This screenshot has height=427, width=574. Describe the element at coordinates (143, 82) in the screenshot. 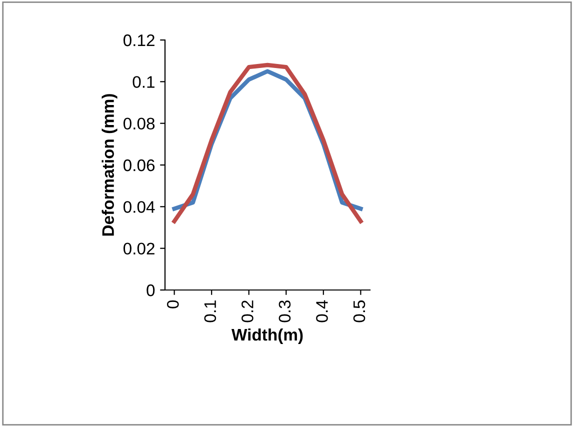

I see `y-tick-label: 0.1` at that location.